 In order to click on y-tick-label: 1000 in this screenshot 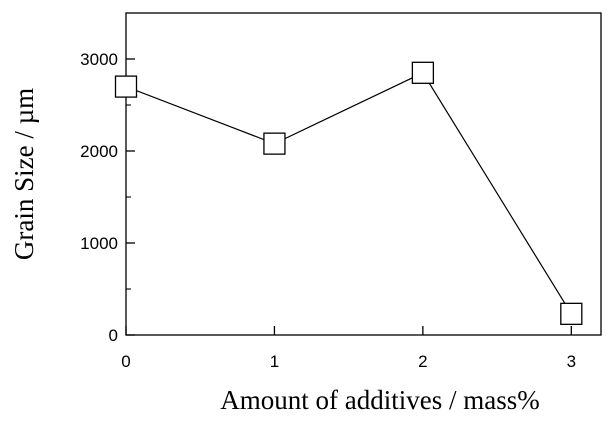, I will do `click(99, 243)`.